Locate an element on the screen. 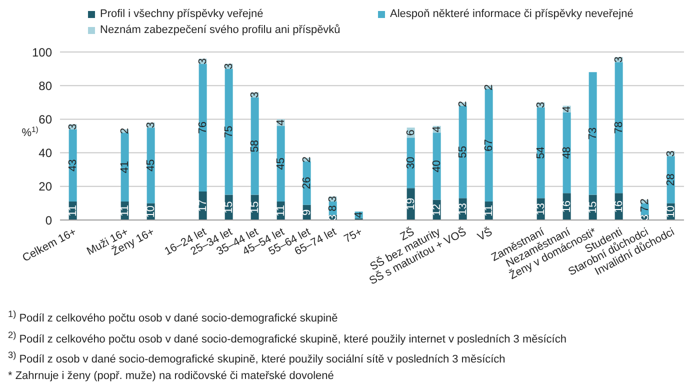  data-label: 41 is located at coordinates (124, 167).